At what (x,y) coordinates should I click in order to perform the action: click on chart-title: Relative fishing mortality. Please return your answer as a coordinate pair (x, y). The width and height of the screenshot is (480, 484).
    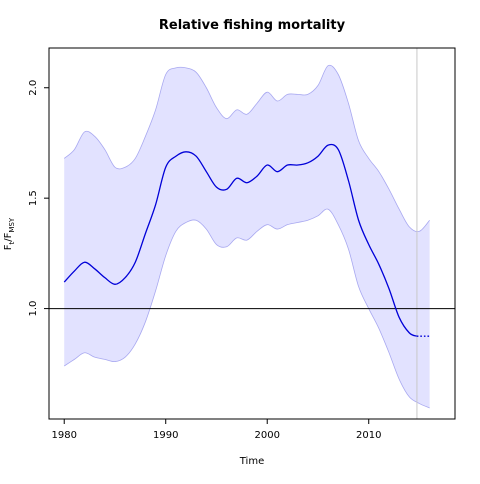
    Looking at the image, I should click on (252, 25).